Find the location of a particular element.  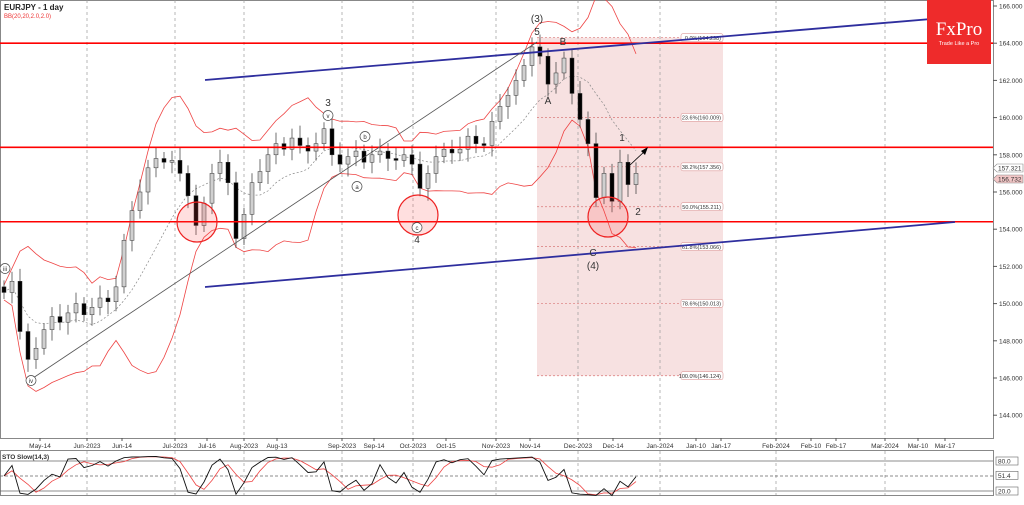

wave-label: iv is located at coordinates (31, 382).